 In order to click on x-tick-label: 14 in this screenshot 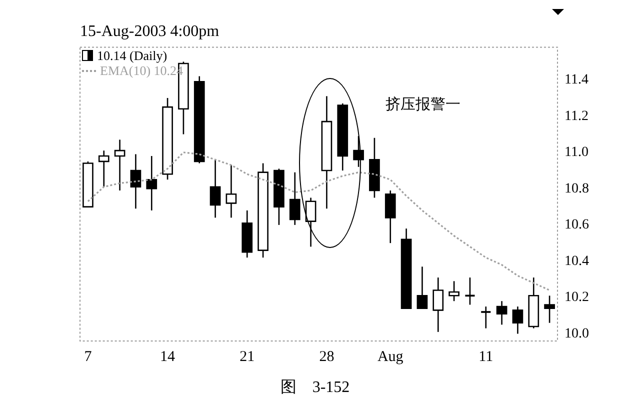, I will do `click(168, 356)`.